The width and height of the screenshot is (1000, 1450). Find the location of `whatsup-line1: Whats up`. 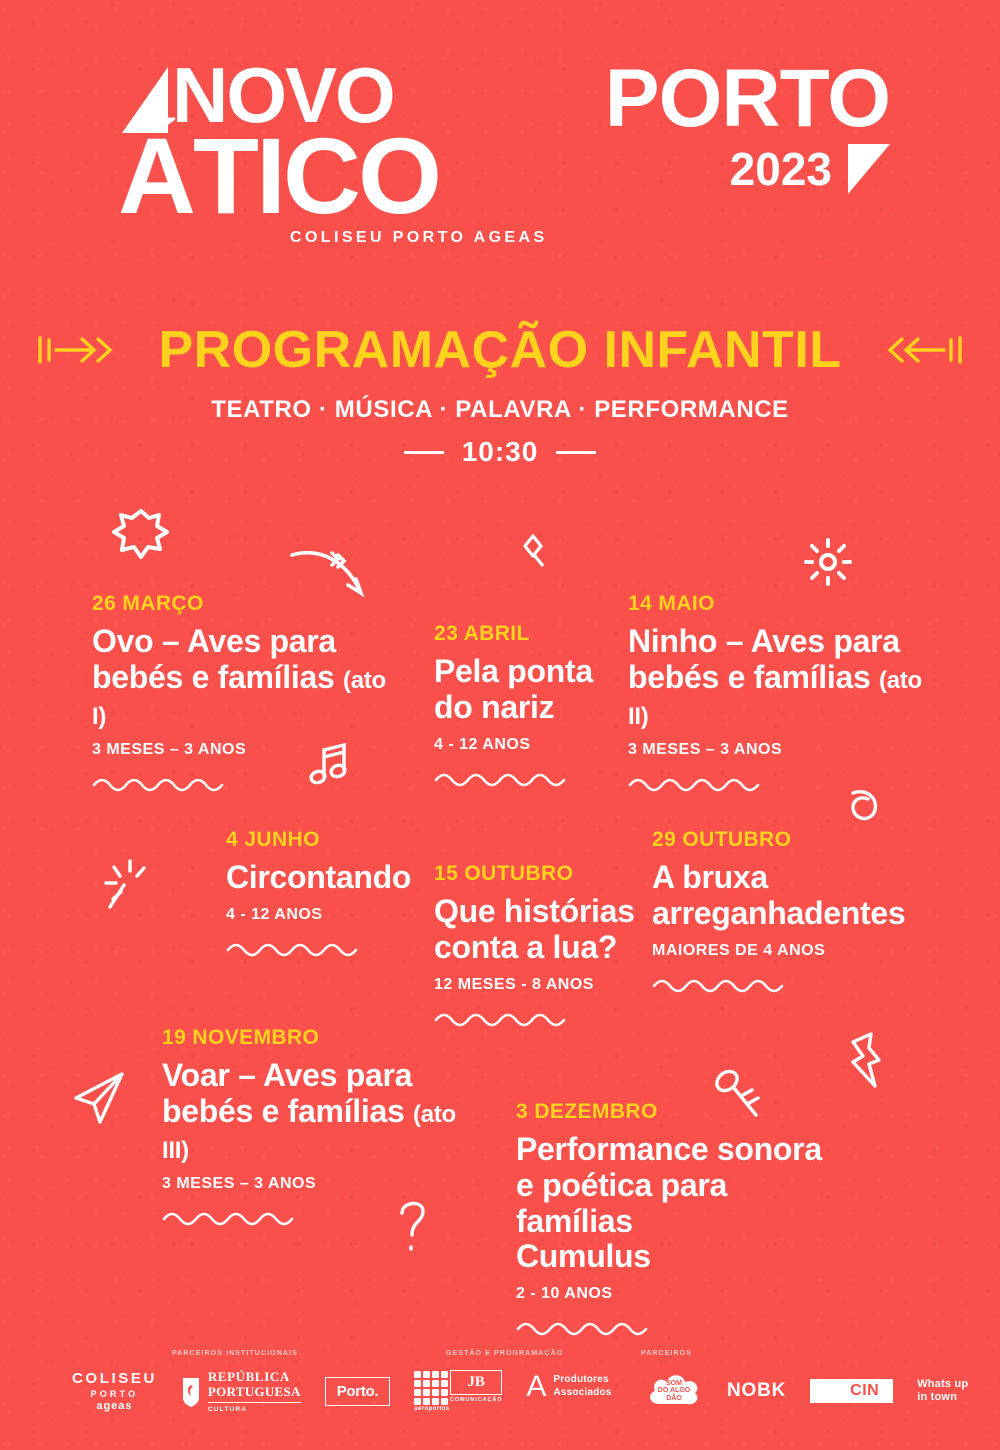

whatsup-line1: Whats up is located at coordinates (943, 1383).